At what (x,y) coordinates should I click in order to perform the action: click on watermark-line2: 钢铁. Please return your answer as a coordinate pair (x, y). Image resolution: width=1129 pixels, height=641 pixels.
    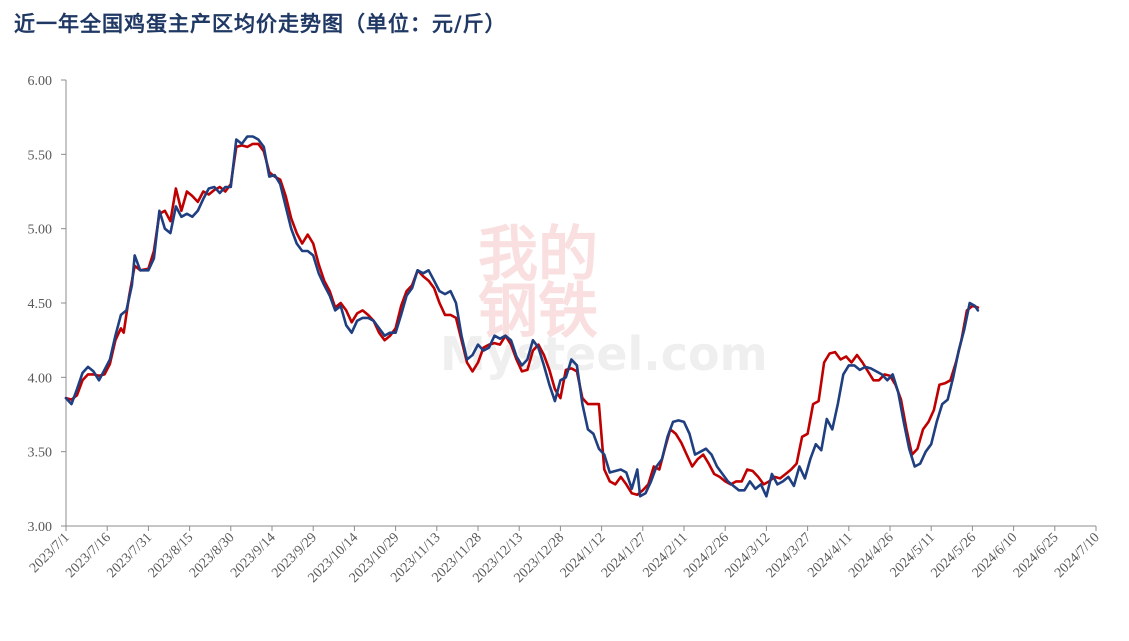
    Looking at the image, I should click on (538, 312).